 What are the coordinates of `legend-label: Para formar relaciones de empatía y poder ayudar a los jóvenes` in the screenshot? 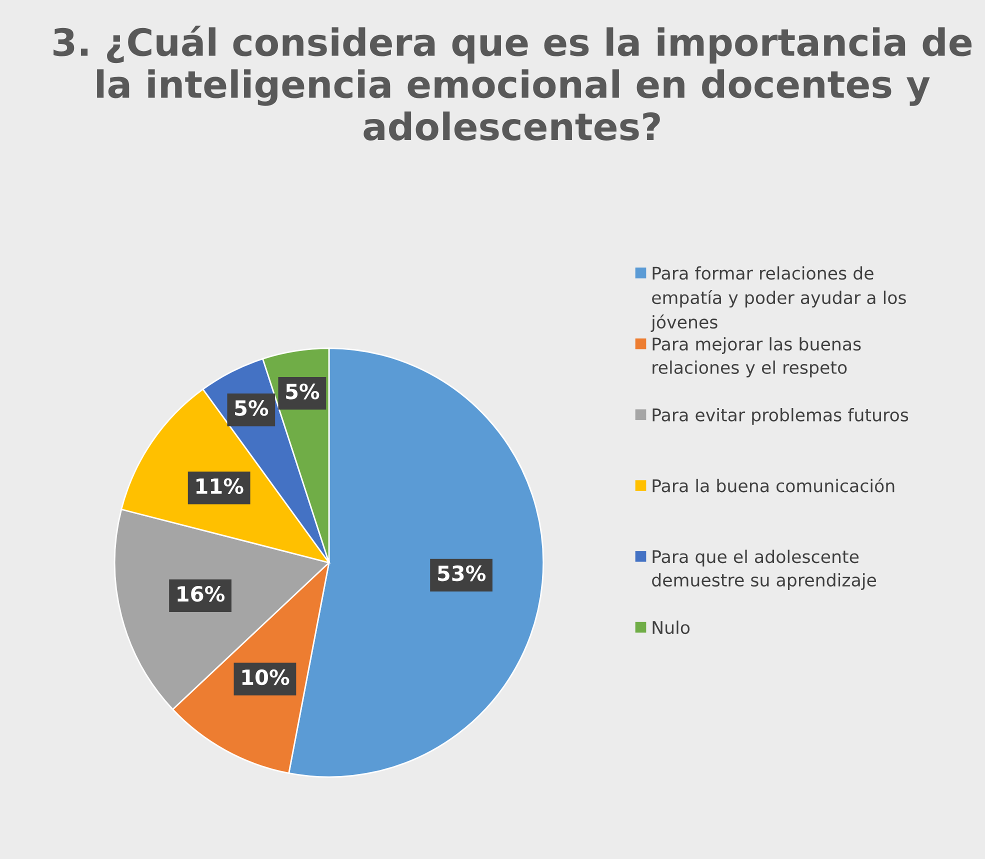 It's located at (778, 299).